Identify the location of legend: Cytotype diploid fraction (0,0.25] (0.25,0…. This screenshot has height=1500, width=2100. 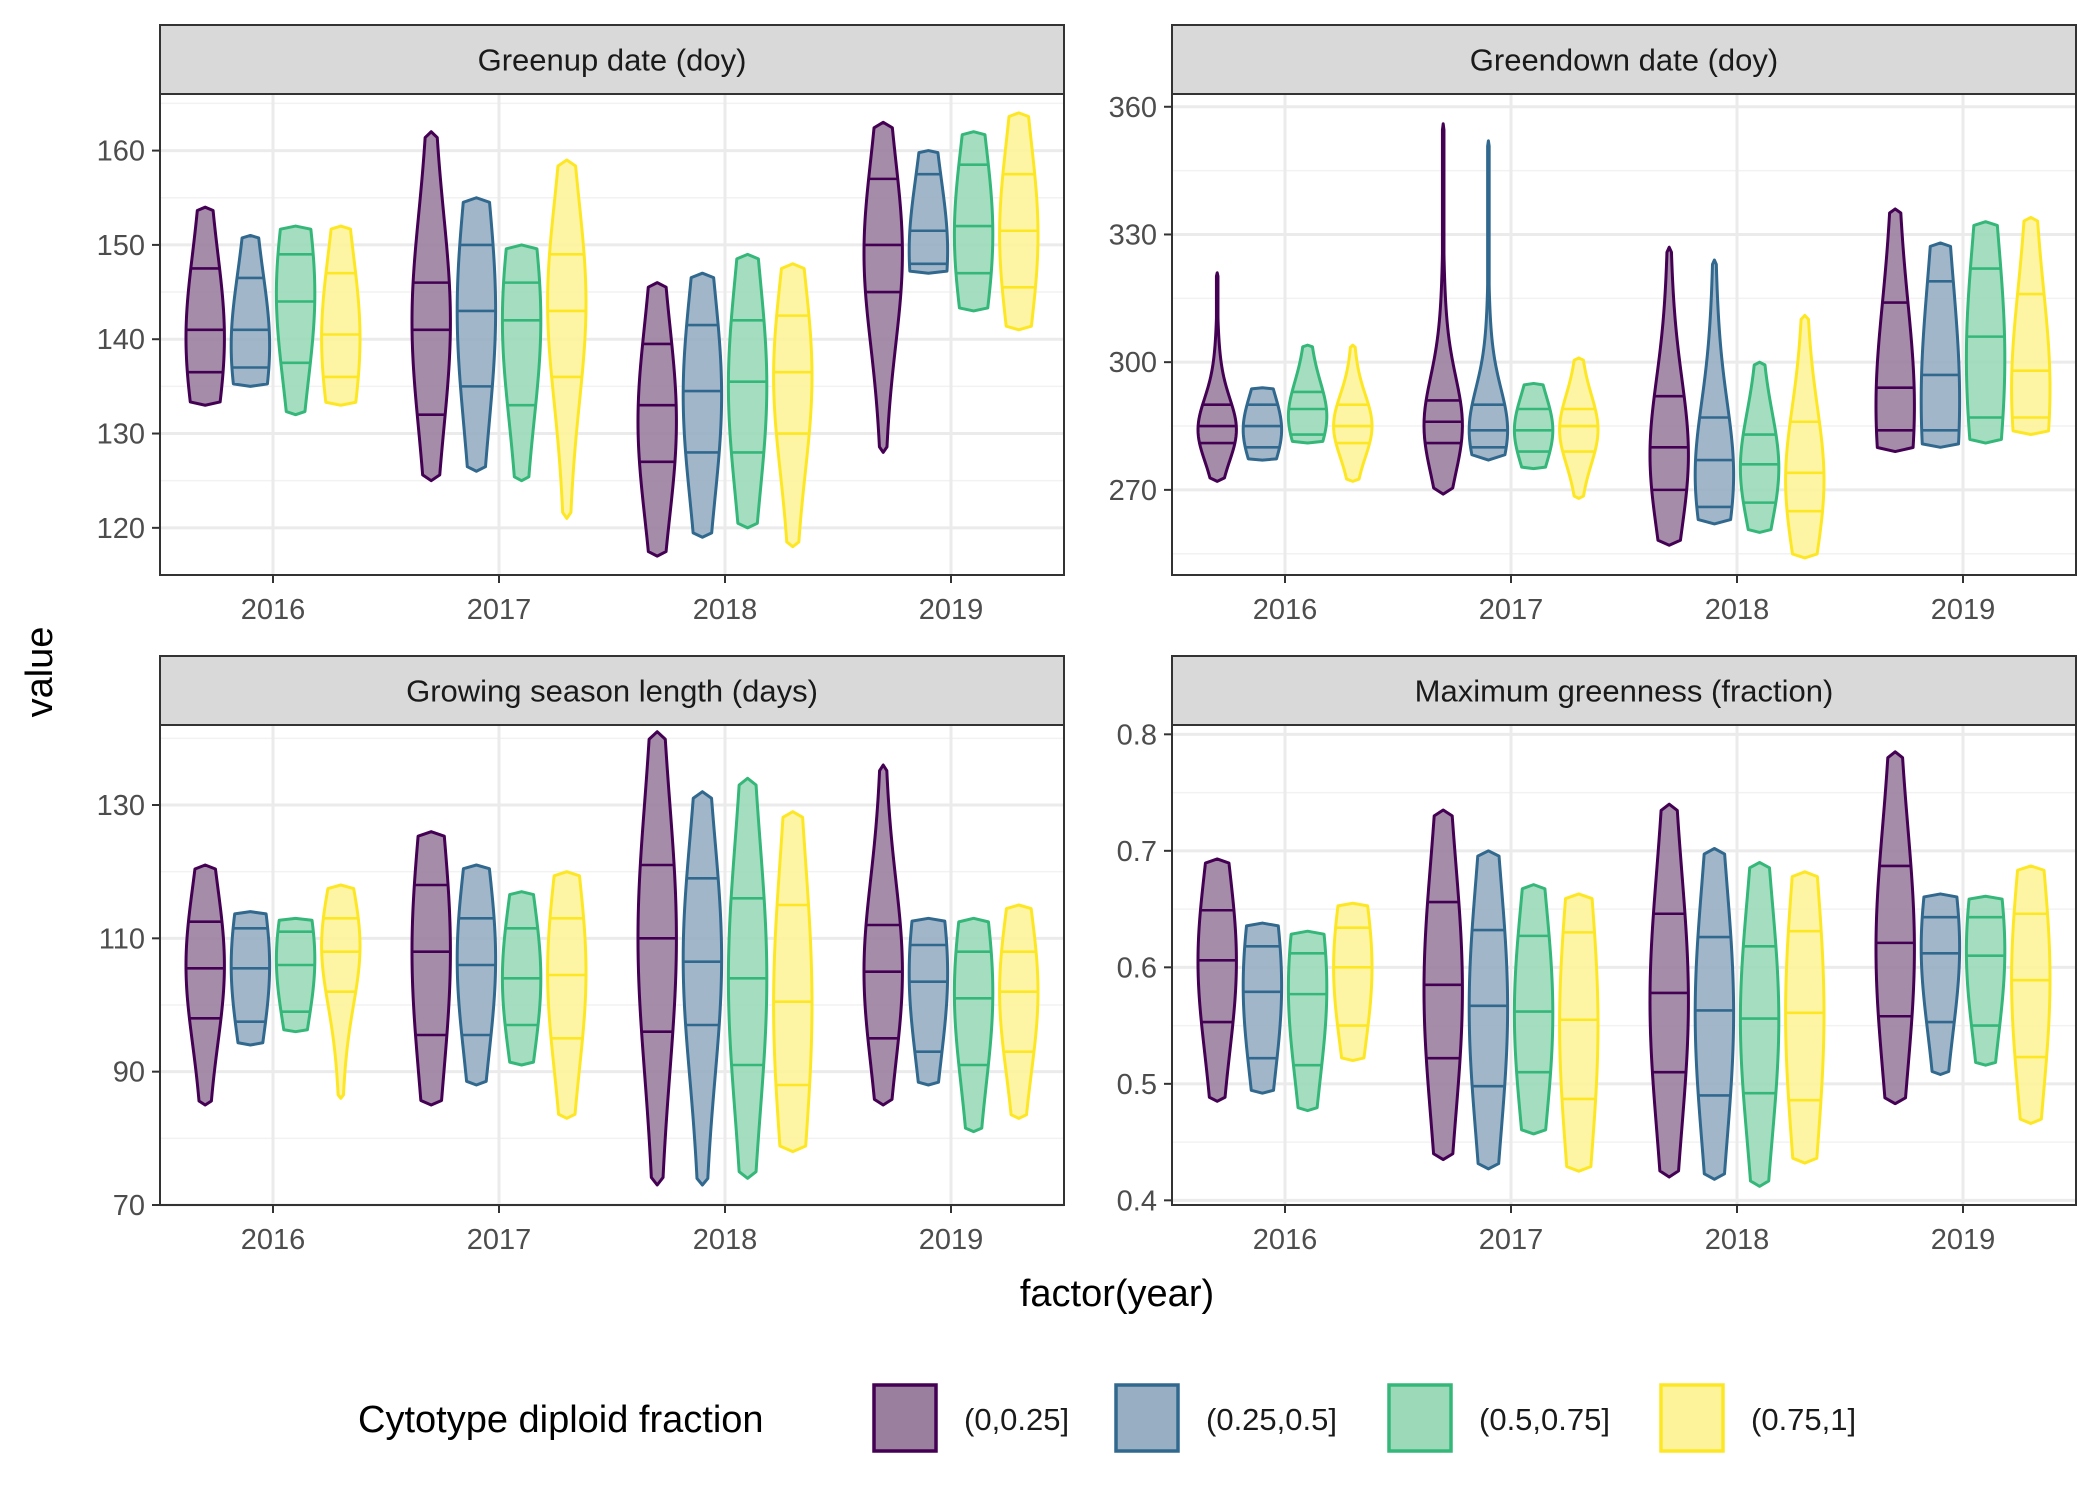
(1107, 1418).